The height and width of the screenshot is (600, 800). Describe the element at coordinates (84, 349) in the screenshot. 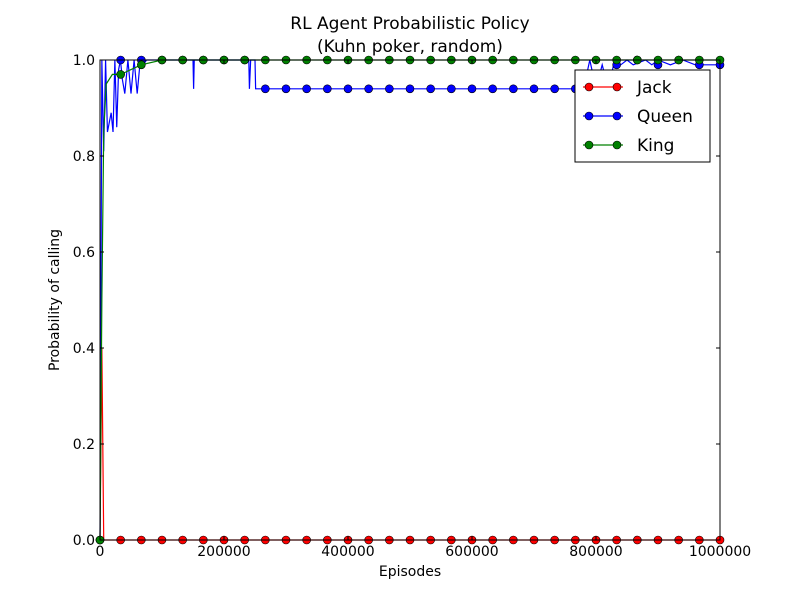

I see `y-tick-label: 0.4` at that location.